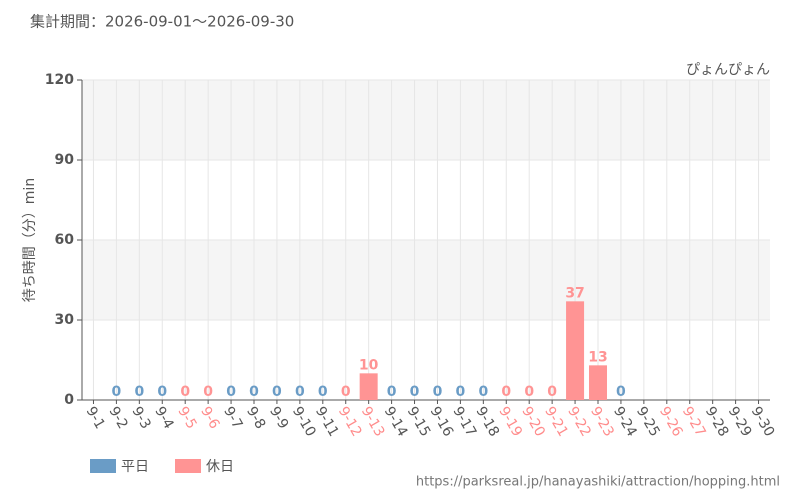 Image resolution: width=800 pixels, height=504 pixels. What do you see at coordinates (304, 422) in the screenshot?
I see `x-tick-label: 9-10` at bounding box center [304, 422].